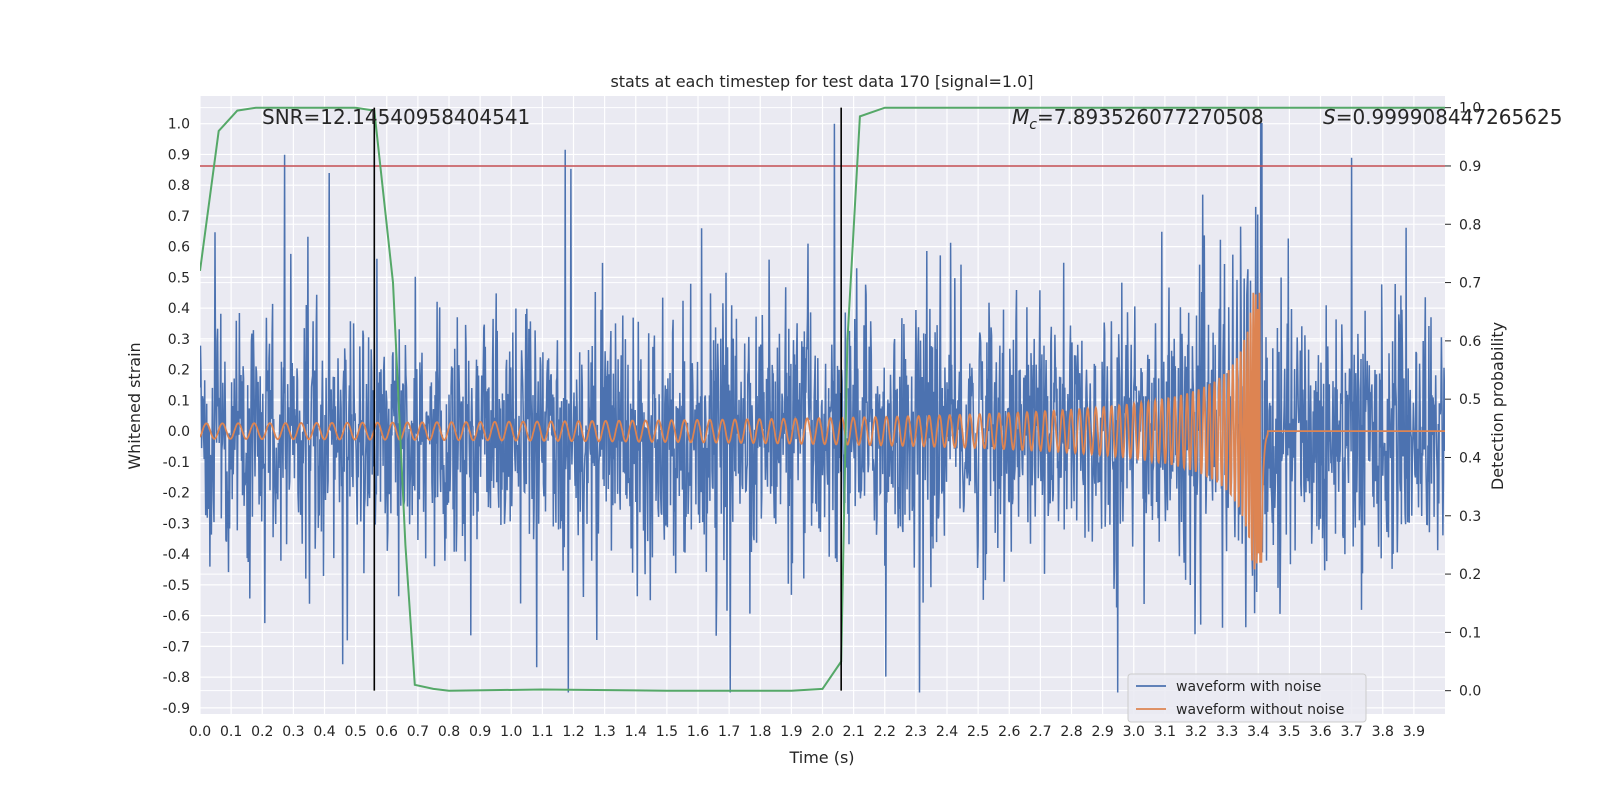  Describe the element at coordinates (480, 732) in the screenshot. I see `x-tick-label: 0.9` at that location.